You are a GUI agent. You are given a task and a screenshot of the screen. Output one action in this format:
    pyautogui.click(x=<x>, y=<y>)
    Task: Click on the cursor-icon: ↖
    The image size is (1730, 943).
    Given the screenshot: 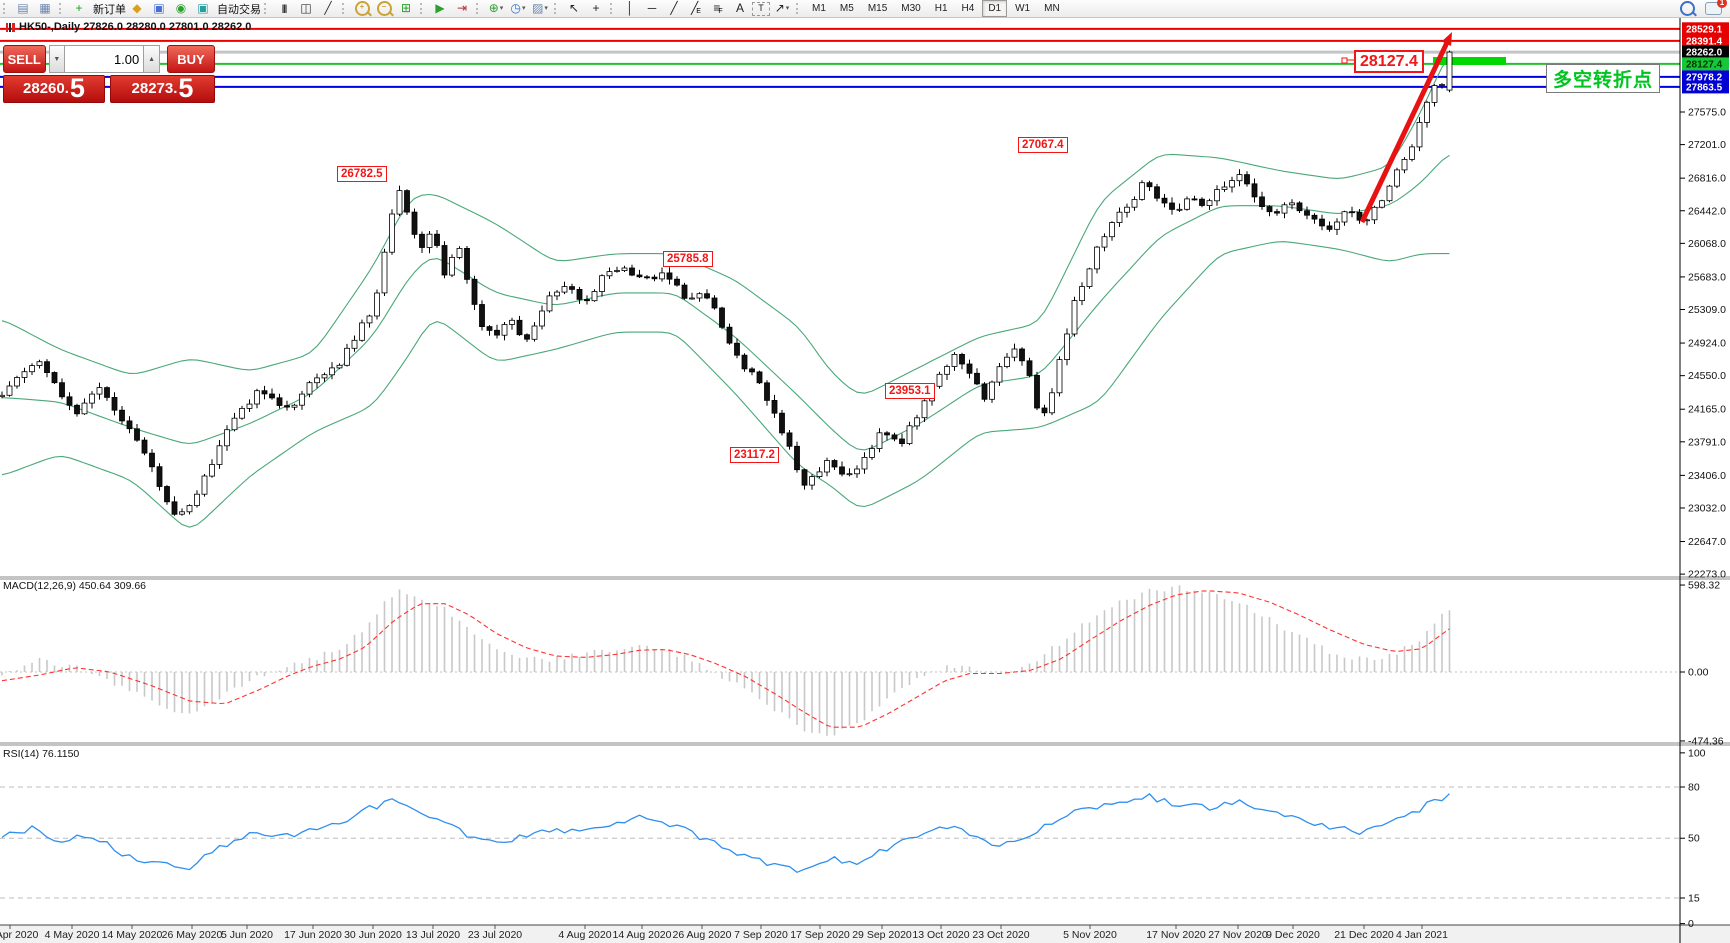 What is the action you would take?
    pyautogui.click(x=574, y=8)
    